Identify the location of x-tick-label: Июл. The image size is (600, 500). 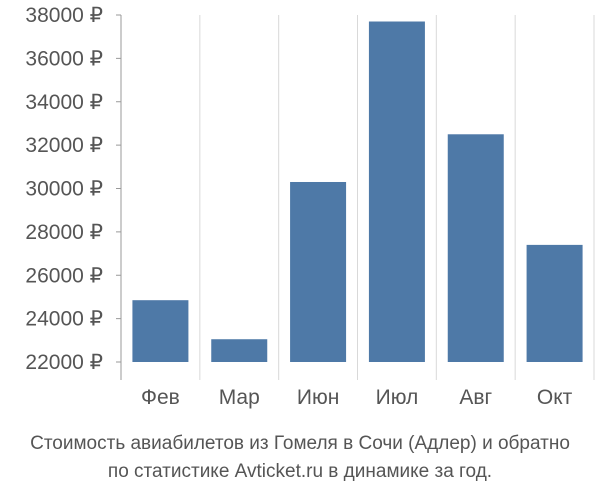
(397, 397).